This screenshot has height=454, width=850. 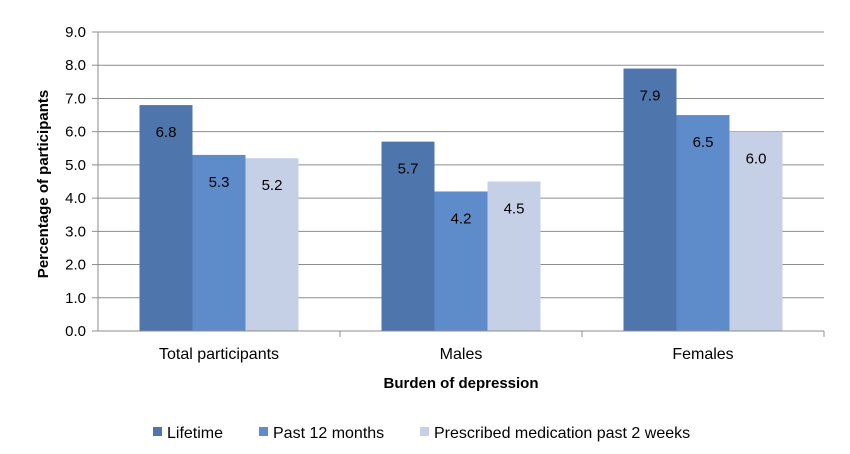 What do you see at coordinates (75, 65) in the screenshot?
I see `y-tick-label: 8.0` at bounding box center [75, 65].